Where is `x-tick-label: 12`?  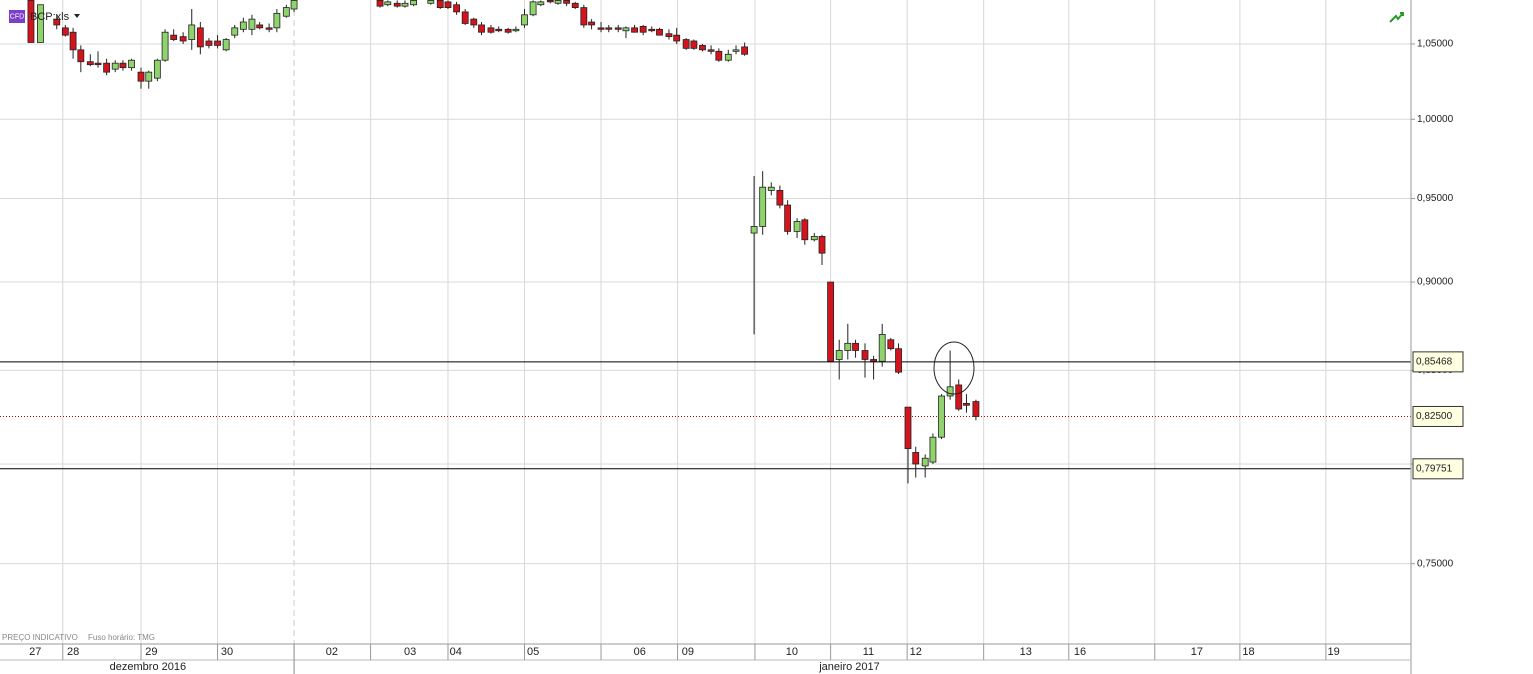 x-tick-label: 12 is located at coordinates (916, 652).